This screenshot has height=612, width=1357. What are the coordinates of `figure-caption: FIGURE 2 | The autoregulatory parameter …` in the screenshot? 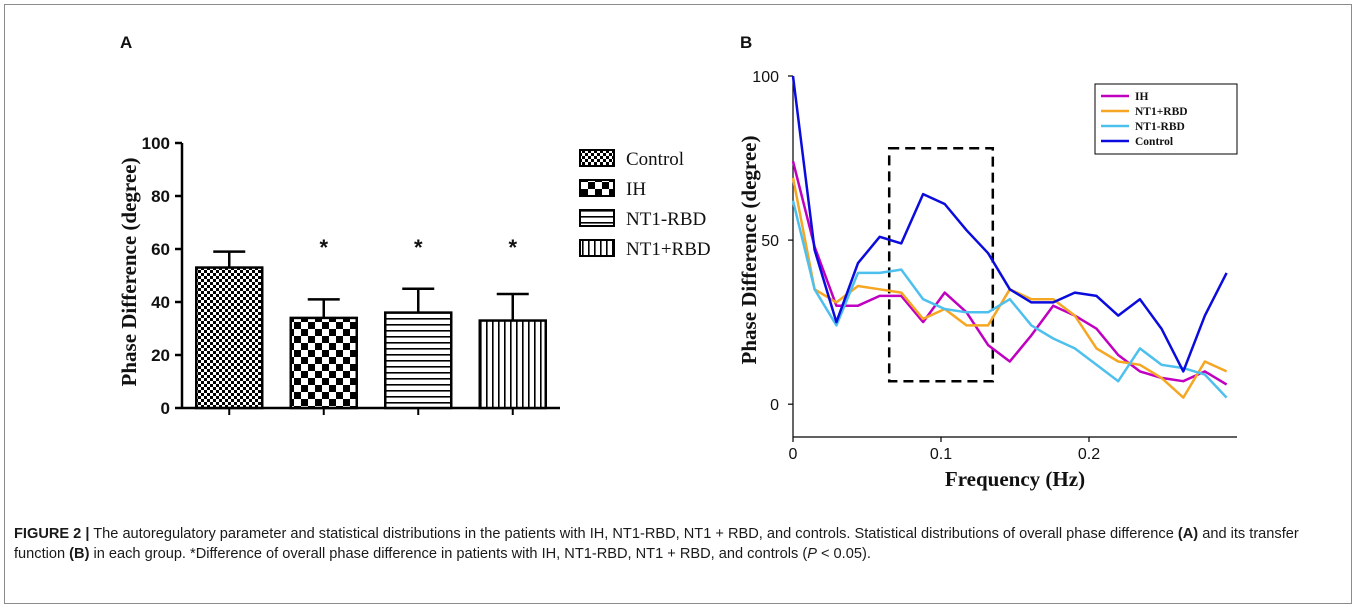 It's located at (678, 544).